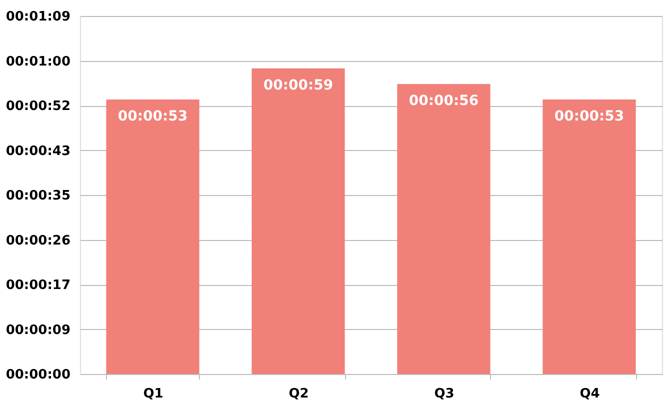  What do you see at coordinates (38, 285) in the screenshot?
I see `y-tick-label: 00:00:17` at bounding box center [38, 285].